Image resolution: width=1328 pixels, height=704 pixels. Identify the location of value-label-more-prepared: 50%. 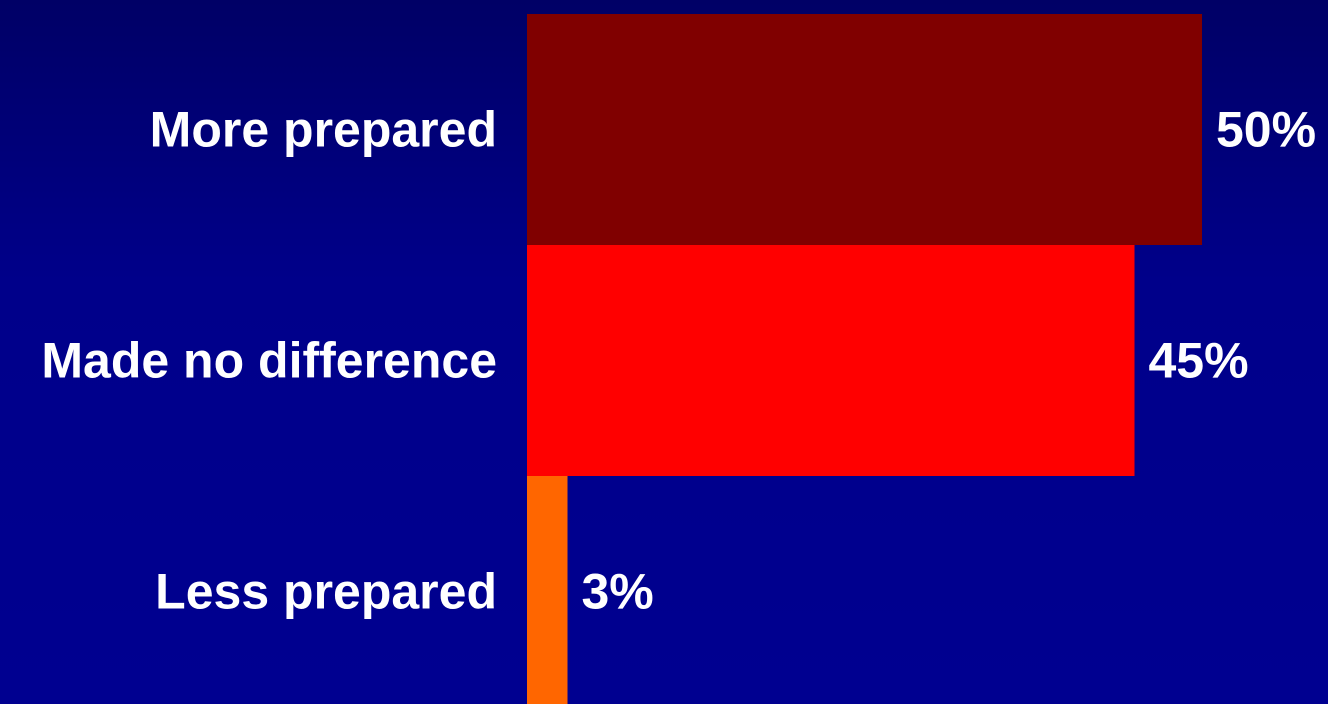
(1266, 130).